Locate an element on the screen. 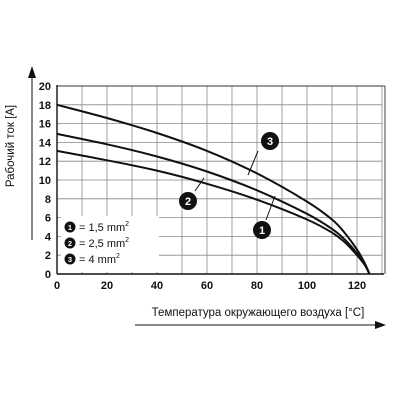 This screenshot has height=400, width=400. curve-marker-label-2: 2 is located at coordinates (188, 202).